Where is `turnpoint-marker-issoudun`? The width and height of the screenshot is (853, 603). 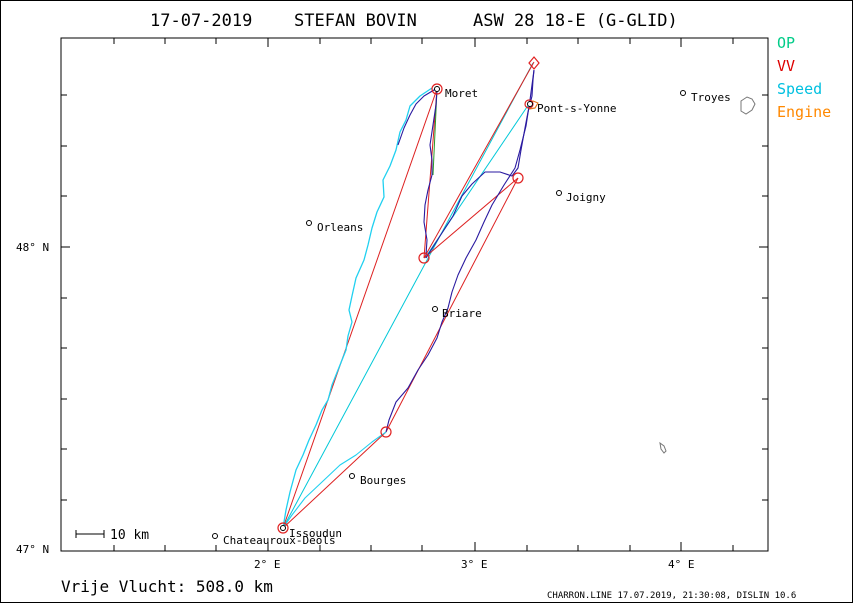
turnpoint-marker-issoudun is located at coordinates (283, 528).